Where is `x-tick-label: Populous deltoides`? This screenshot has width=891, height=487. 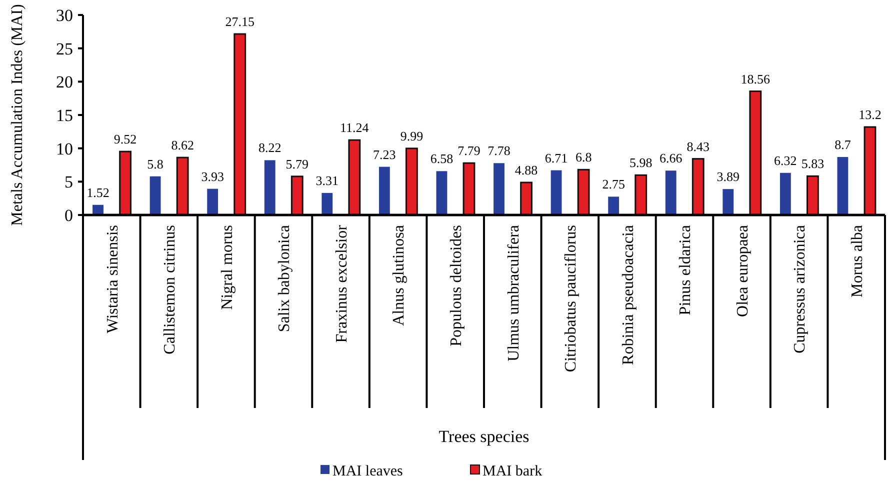 x-tick-label: Populous deltoides is located at coordinates (456, 285).